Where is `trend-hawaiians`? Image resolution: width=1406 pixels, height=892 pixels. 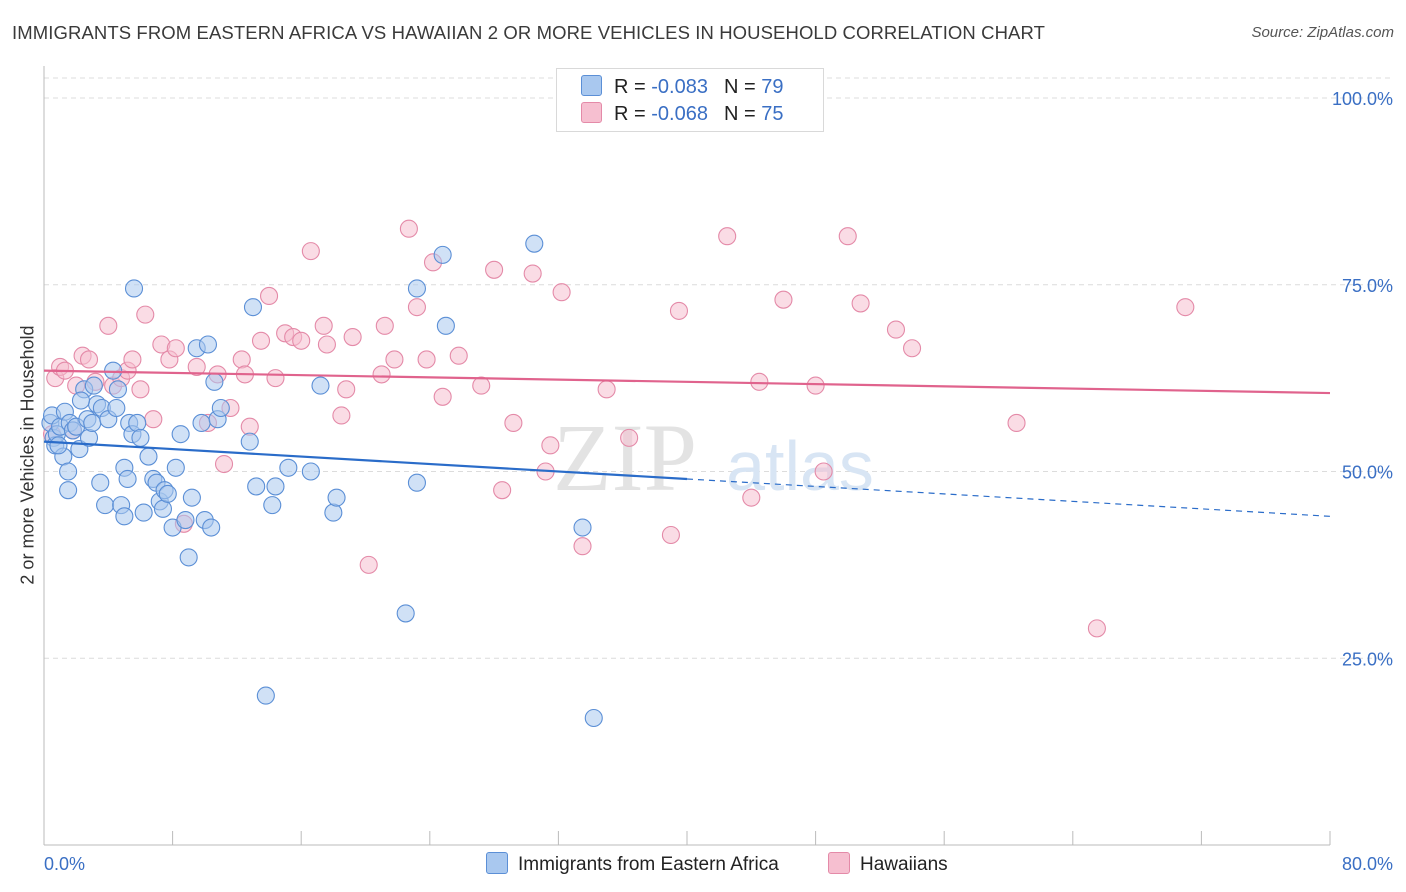
trend-hawaiians is located at coordinates (687, 382).